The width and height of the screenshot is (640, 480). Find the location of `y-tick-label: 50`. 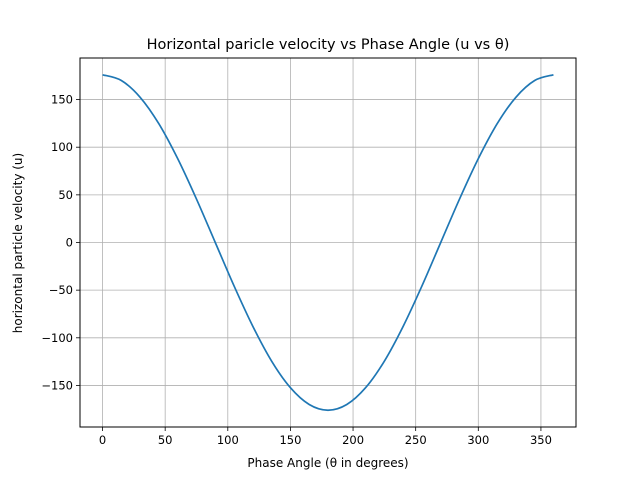

y-tick-label: 50 is located at coordinates (65, 195).